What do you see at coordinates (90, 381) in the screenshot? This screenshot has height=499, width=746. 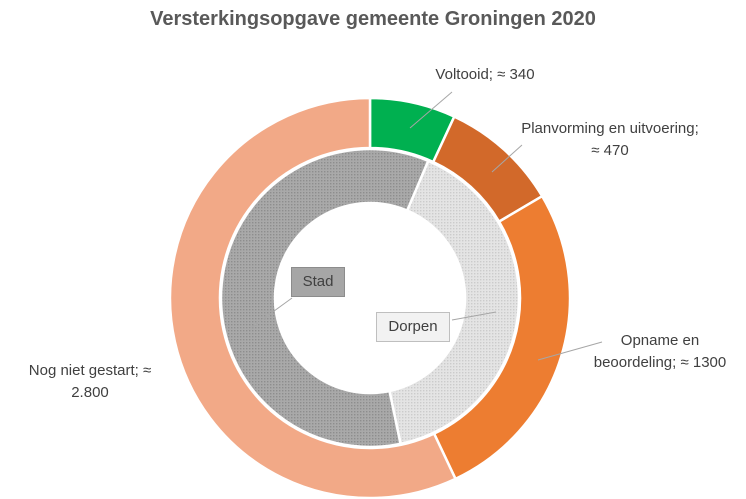 I see `data-label: Nog niet gestart; ≈ 2.800` at bounding box center [90, 381].